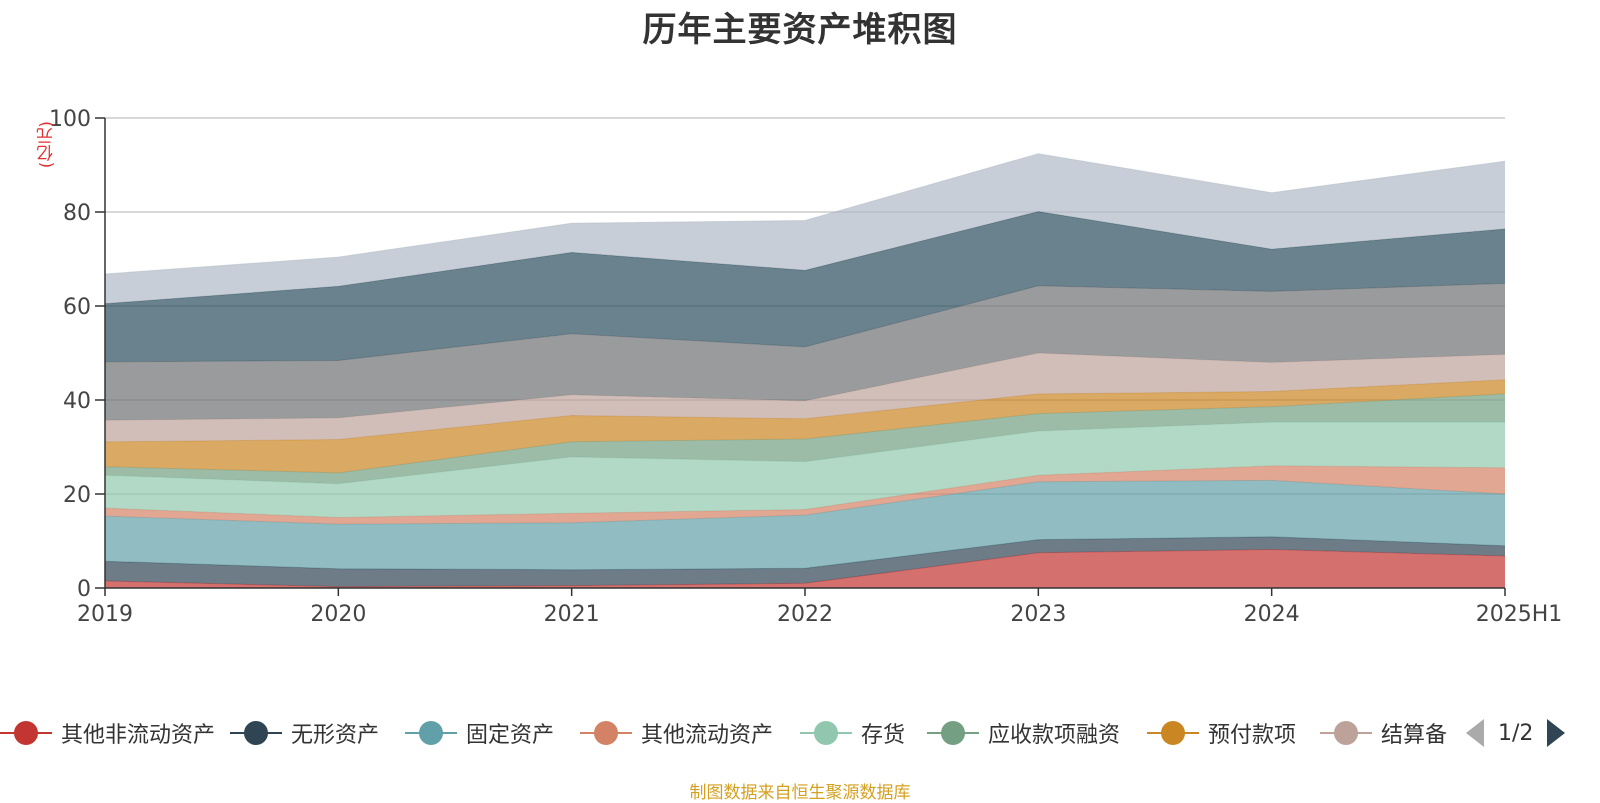  Describe the element at coordinates (800, 30) in the screenshot. I see `chart-title: 历年主要资产堆积图` at that location.